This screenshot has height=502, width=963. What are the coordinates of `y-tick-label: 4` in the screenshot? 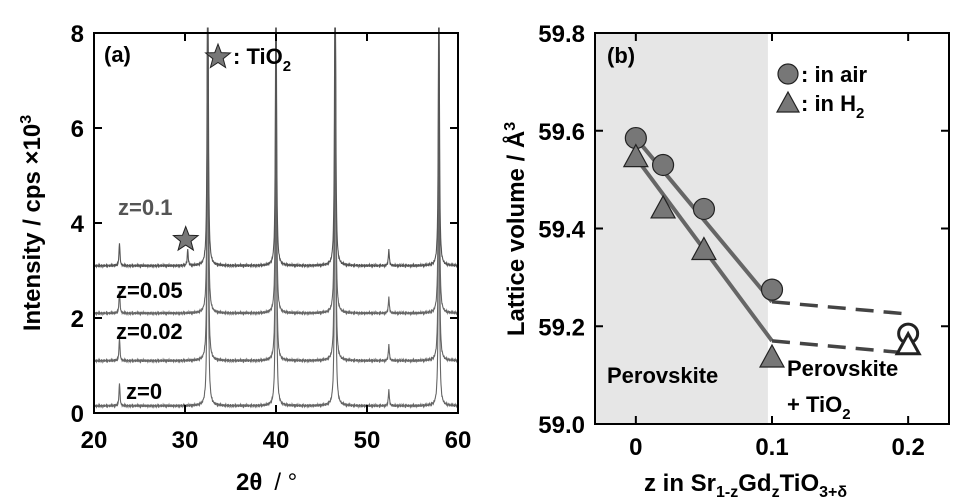 It's located at (78, 224).